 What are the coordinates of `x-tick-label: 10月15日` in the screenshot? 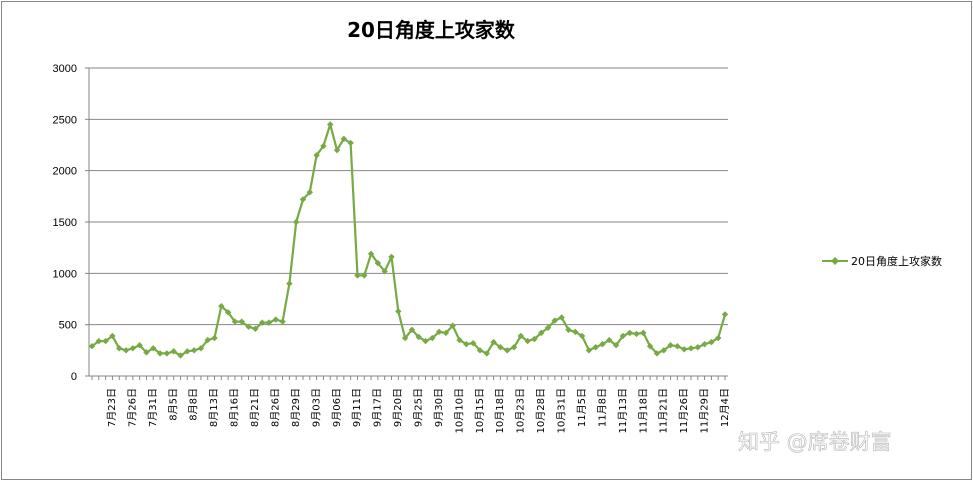 It's located at (480, 410).